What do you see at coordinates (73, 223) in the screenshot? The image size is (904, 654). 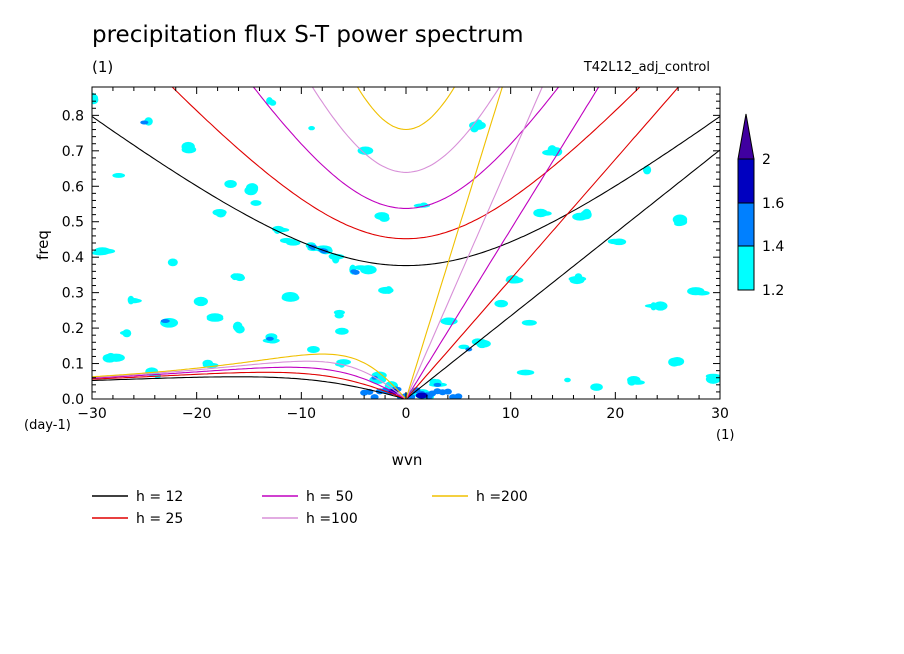 I see `y-tick-label: 0.5` at bounding box center [73, 223].